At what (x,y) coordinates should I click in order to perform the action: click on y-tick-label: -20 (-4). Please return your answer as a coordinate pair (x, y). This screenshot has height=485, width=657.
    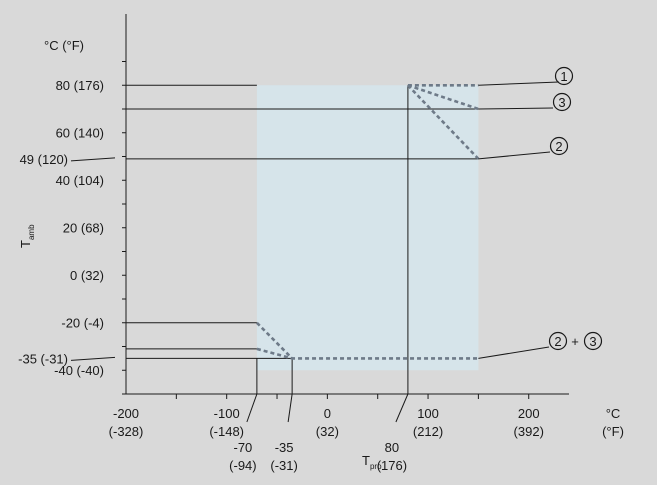
    Looking at the image, I should click on (82, 322).